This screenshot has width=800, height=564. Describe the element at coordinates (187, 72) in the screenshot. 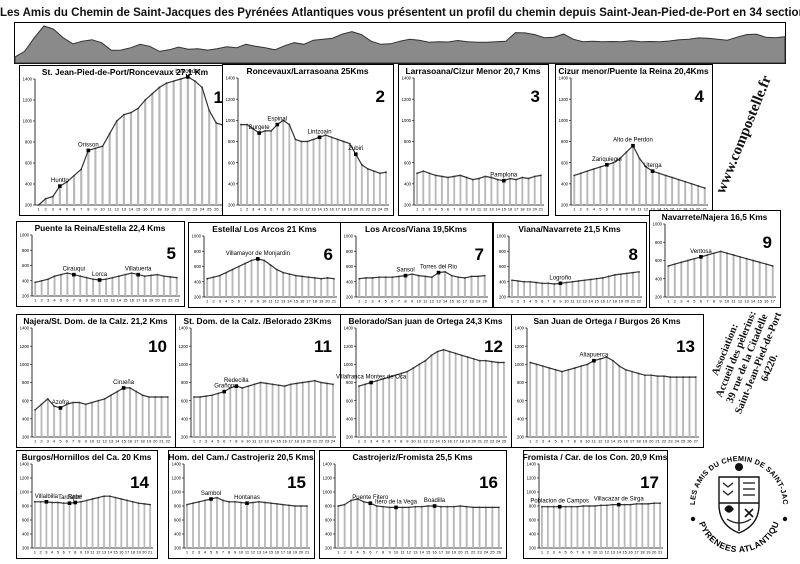

I see `waypoint-label: Lepoeder` at that location.